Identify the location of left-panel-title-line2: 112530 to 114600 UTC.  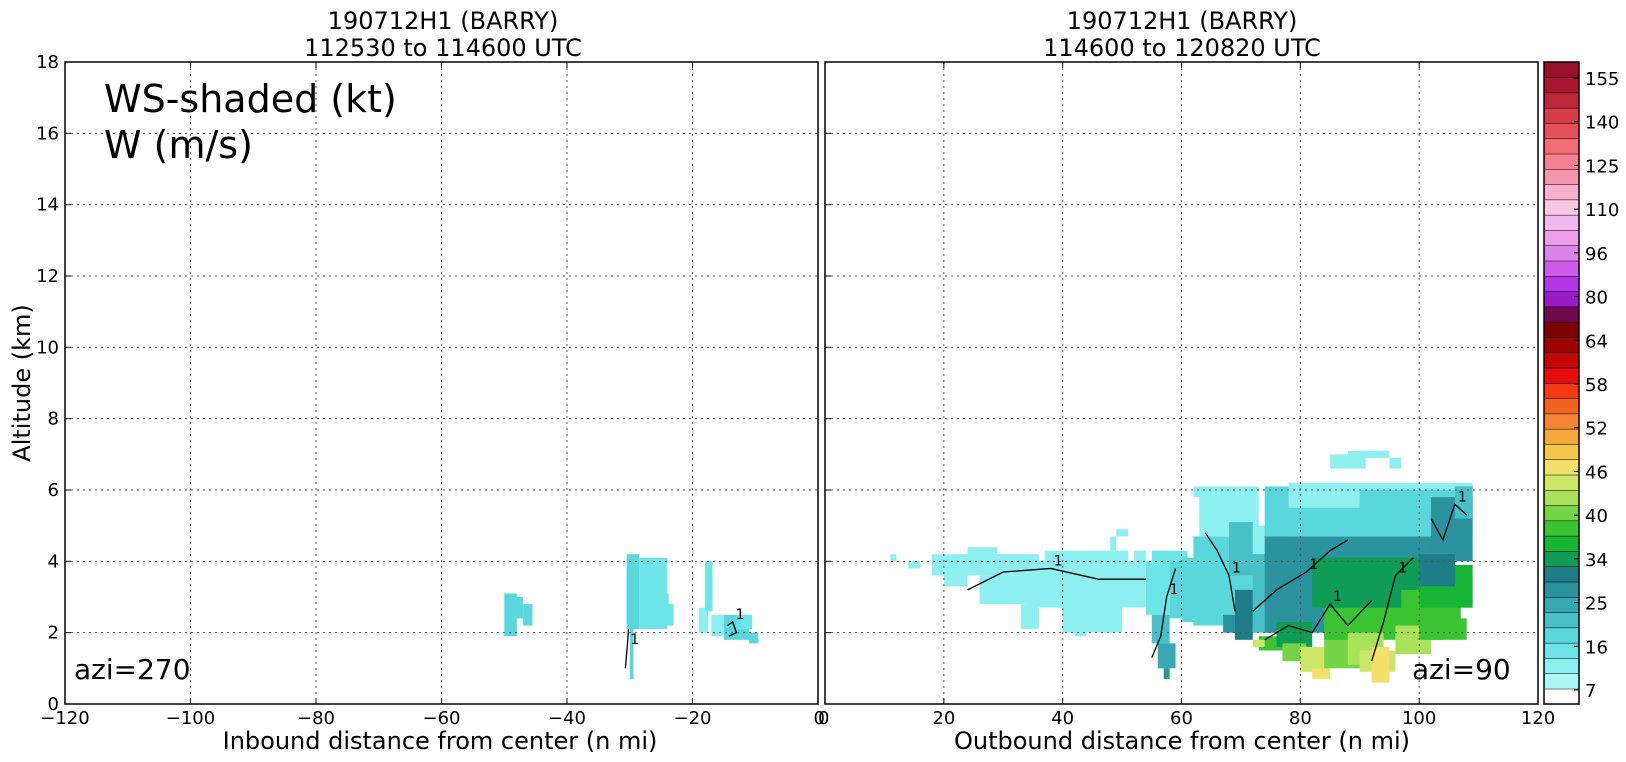
(443, 48).